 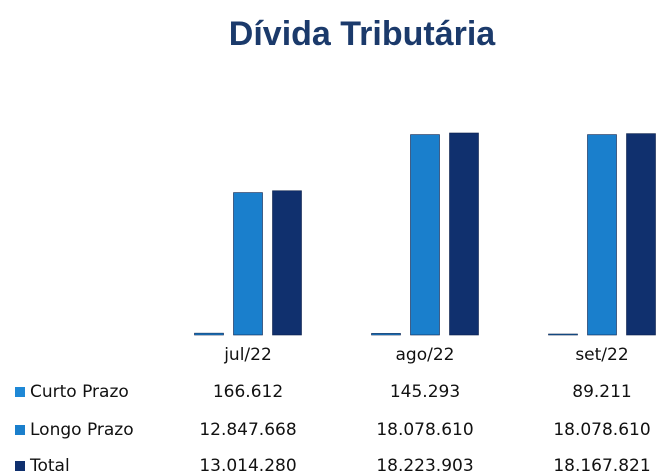 What do you see at coordinates (601, 355) in the screenshot?
I see `category-label: set/22` at bounding box center [601, 355].